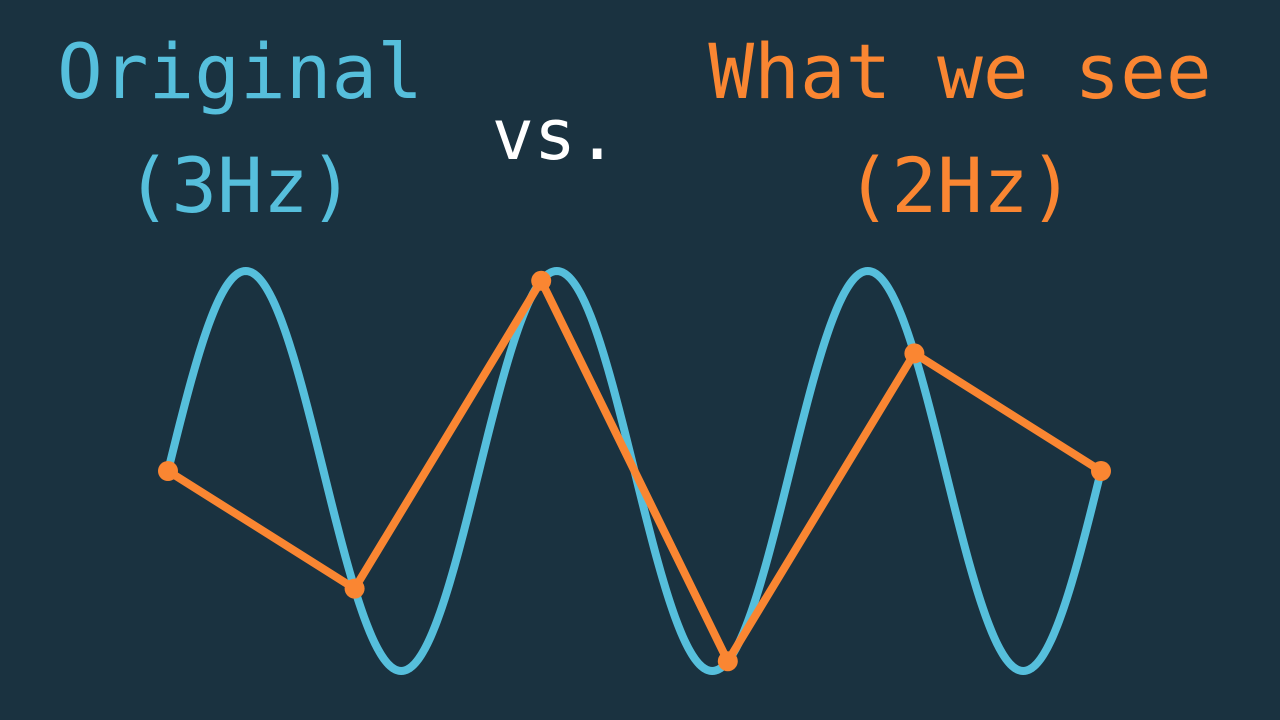  Describe the element at coordinates (960, 185) in the screenshot. I see `seen-frequency-label: (2Hz)` at that location.